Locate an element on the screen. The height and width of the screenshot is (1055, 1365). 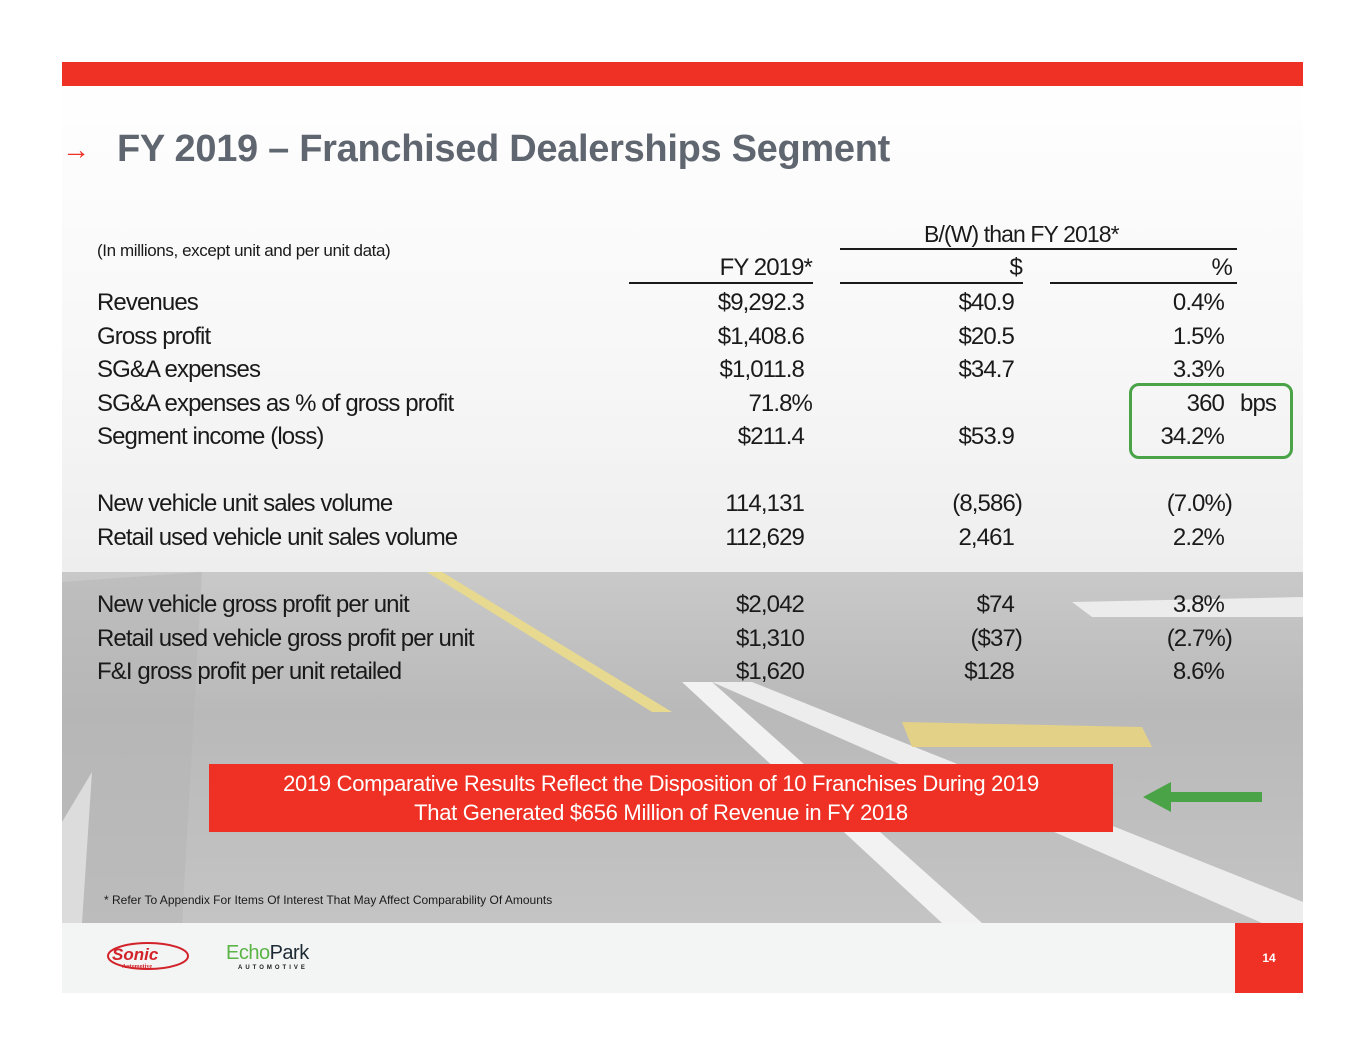
row-fy2019-value: $1,408.6 is located at coordinates (761, 336).